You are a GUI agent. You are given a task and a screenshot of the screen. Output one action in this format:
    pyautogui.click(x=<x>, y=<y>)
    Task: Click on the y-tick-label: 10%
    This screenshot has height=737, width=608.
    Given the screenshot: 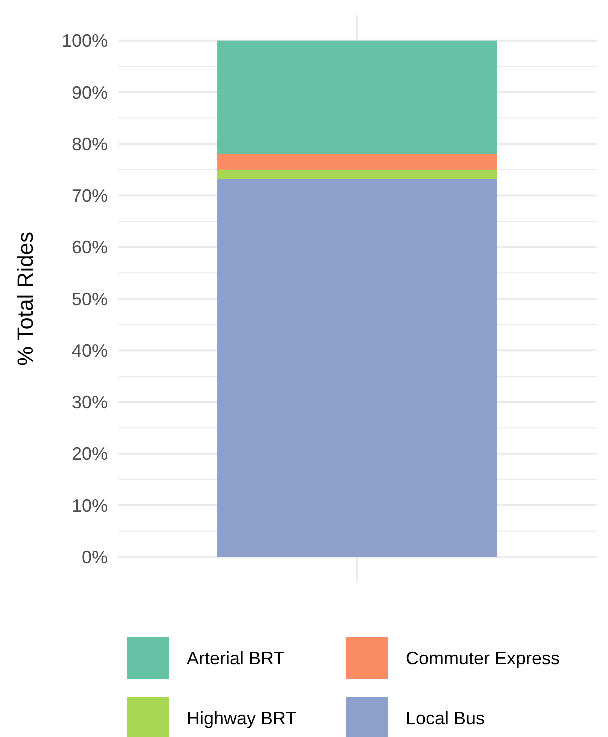 What is the action you would take?
    pyautogui.click(x=90, y=506)
    